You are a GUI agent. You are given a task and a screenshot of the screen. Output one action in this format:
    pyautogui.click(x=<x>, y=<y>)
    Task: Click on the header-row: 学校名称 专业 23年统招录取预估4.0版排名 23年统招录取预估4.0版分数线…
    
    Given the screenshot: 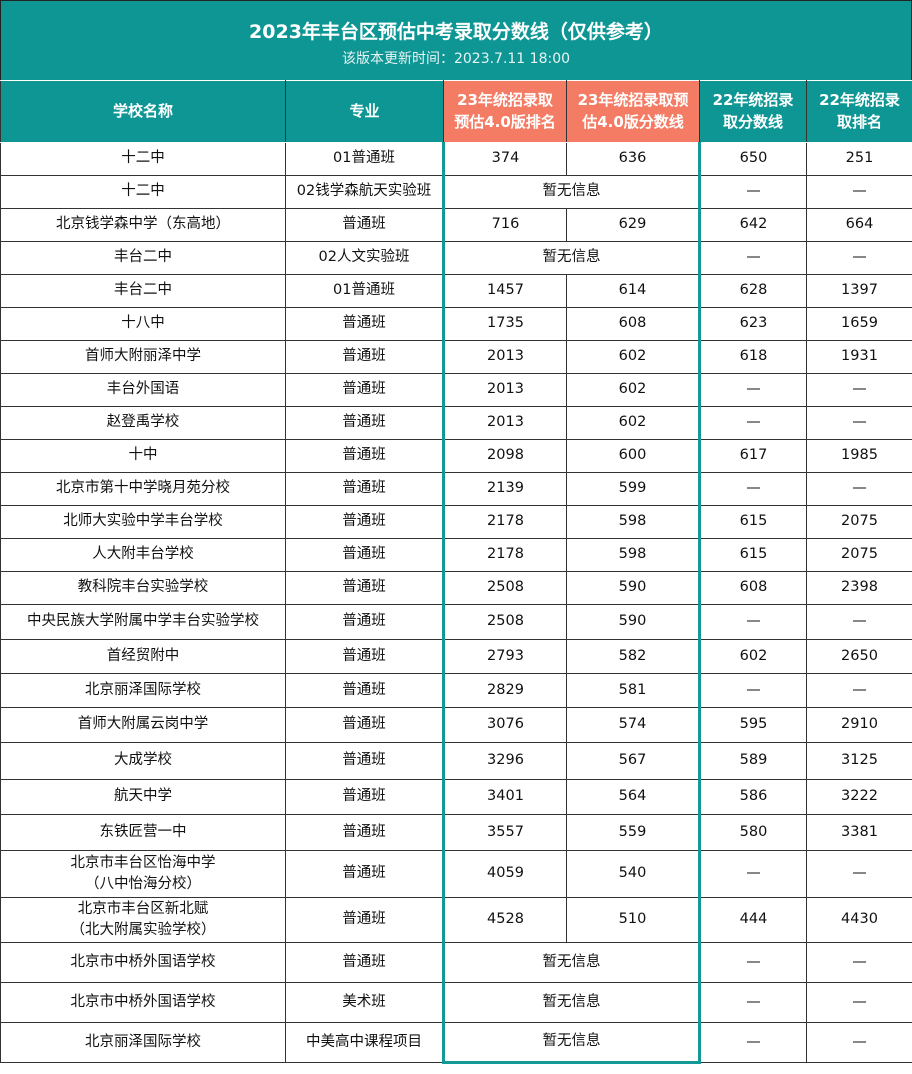 What is the action you would take?
    pyautogui.click(x=456, y=111)
    